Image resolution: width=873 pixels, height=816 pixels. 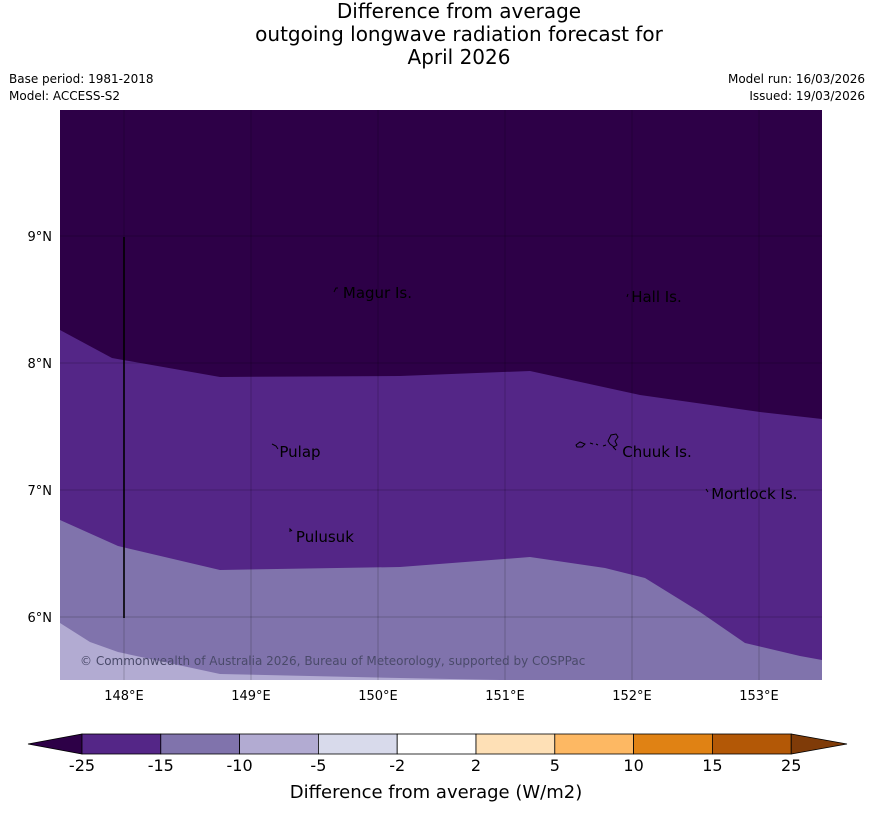 I want to click on base-period: Base period: 1981-2018, so click(x=81, y=79).